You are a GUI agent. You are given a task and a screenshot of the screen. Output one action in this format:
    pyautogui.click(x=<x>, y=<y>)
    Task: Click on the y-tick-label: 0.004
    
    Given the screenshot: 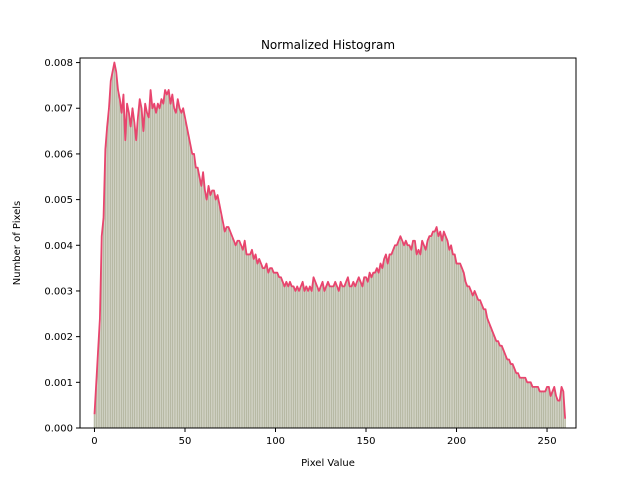 What is the action you would take?
    pyautogui.click(x=58, y=246)
    